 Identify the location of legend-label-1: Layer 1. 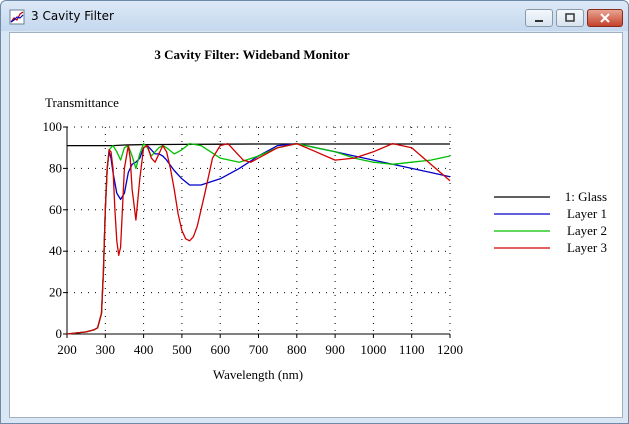
(587, 213).